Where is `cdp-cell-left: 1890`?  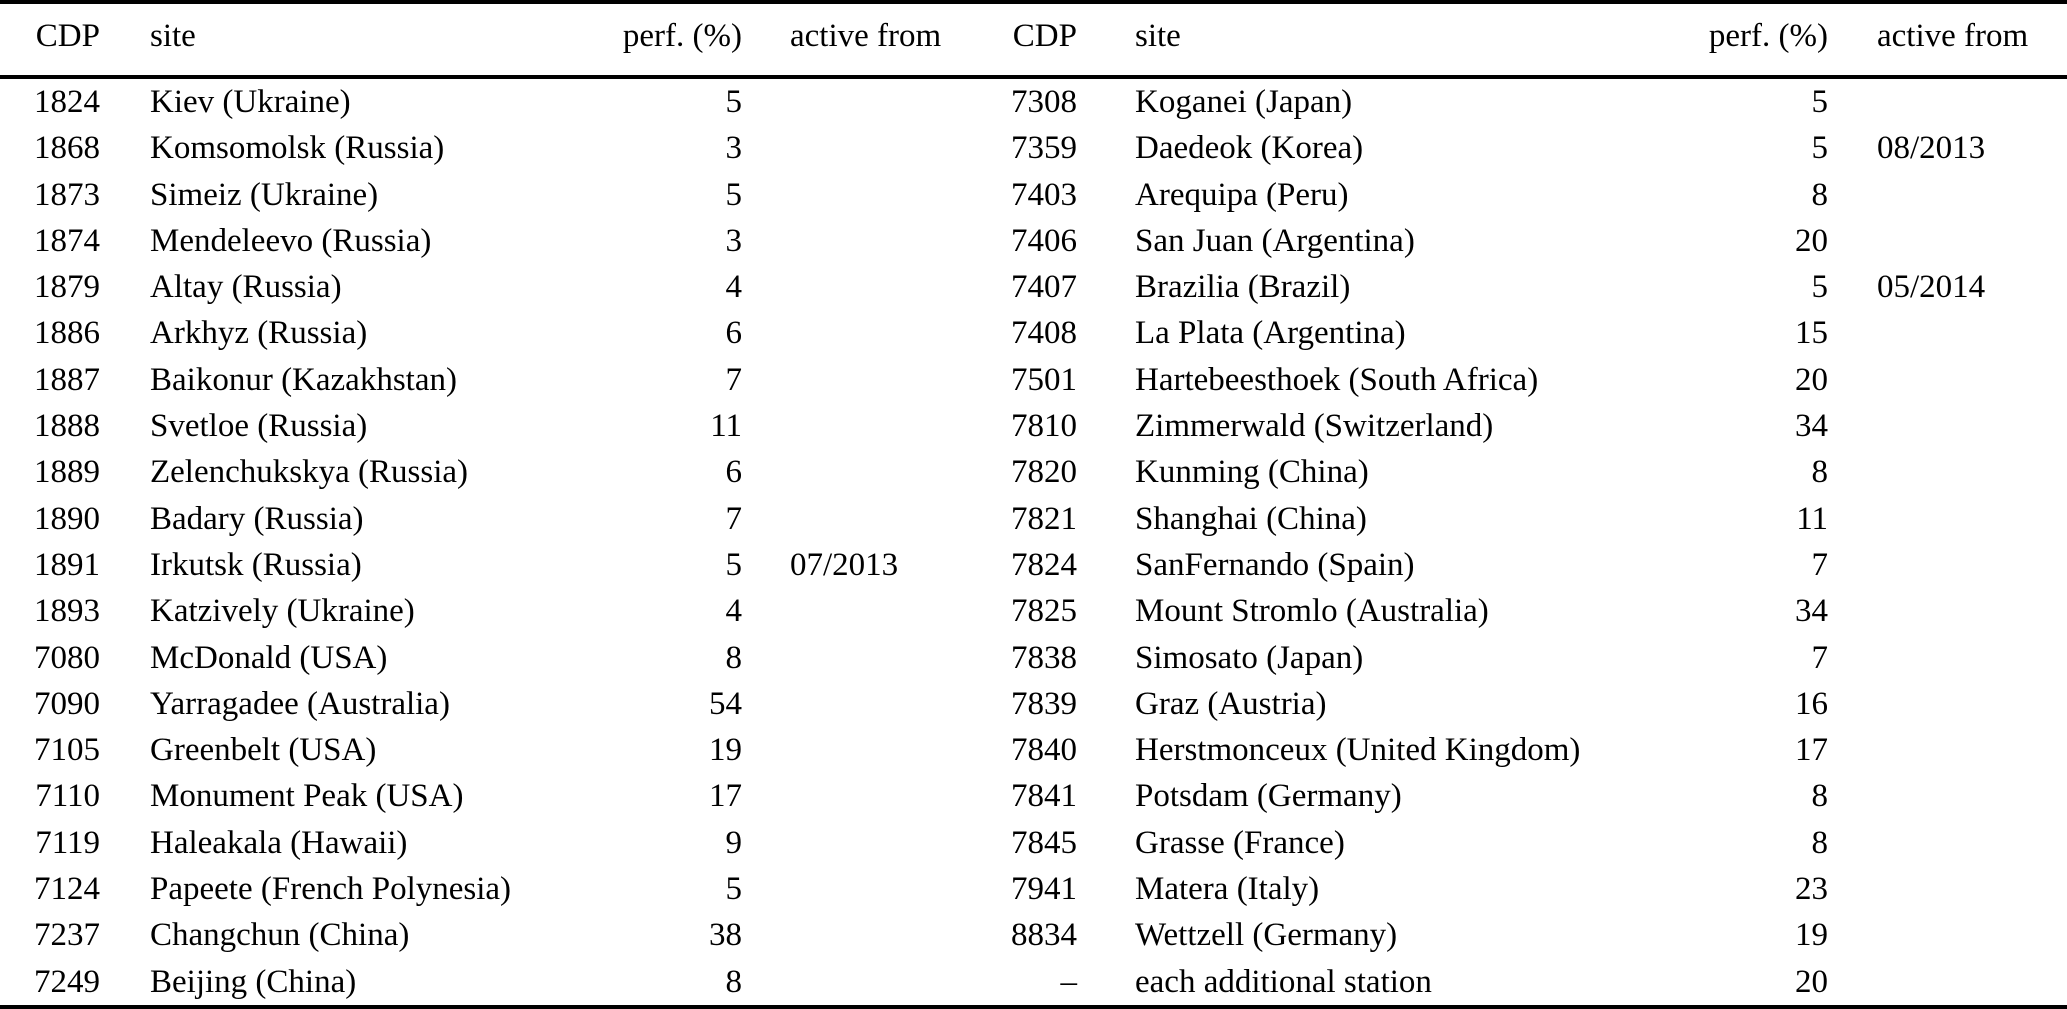
cdp-cell-left: 1890 is located at coordinates (67, 518).